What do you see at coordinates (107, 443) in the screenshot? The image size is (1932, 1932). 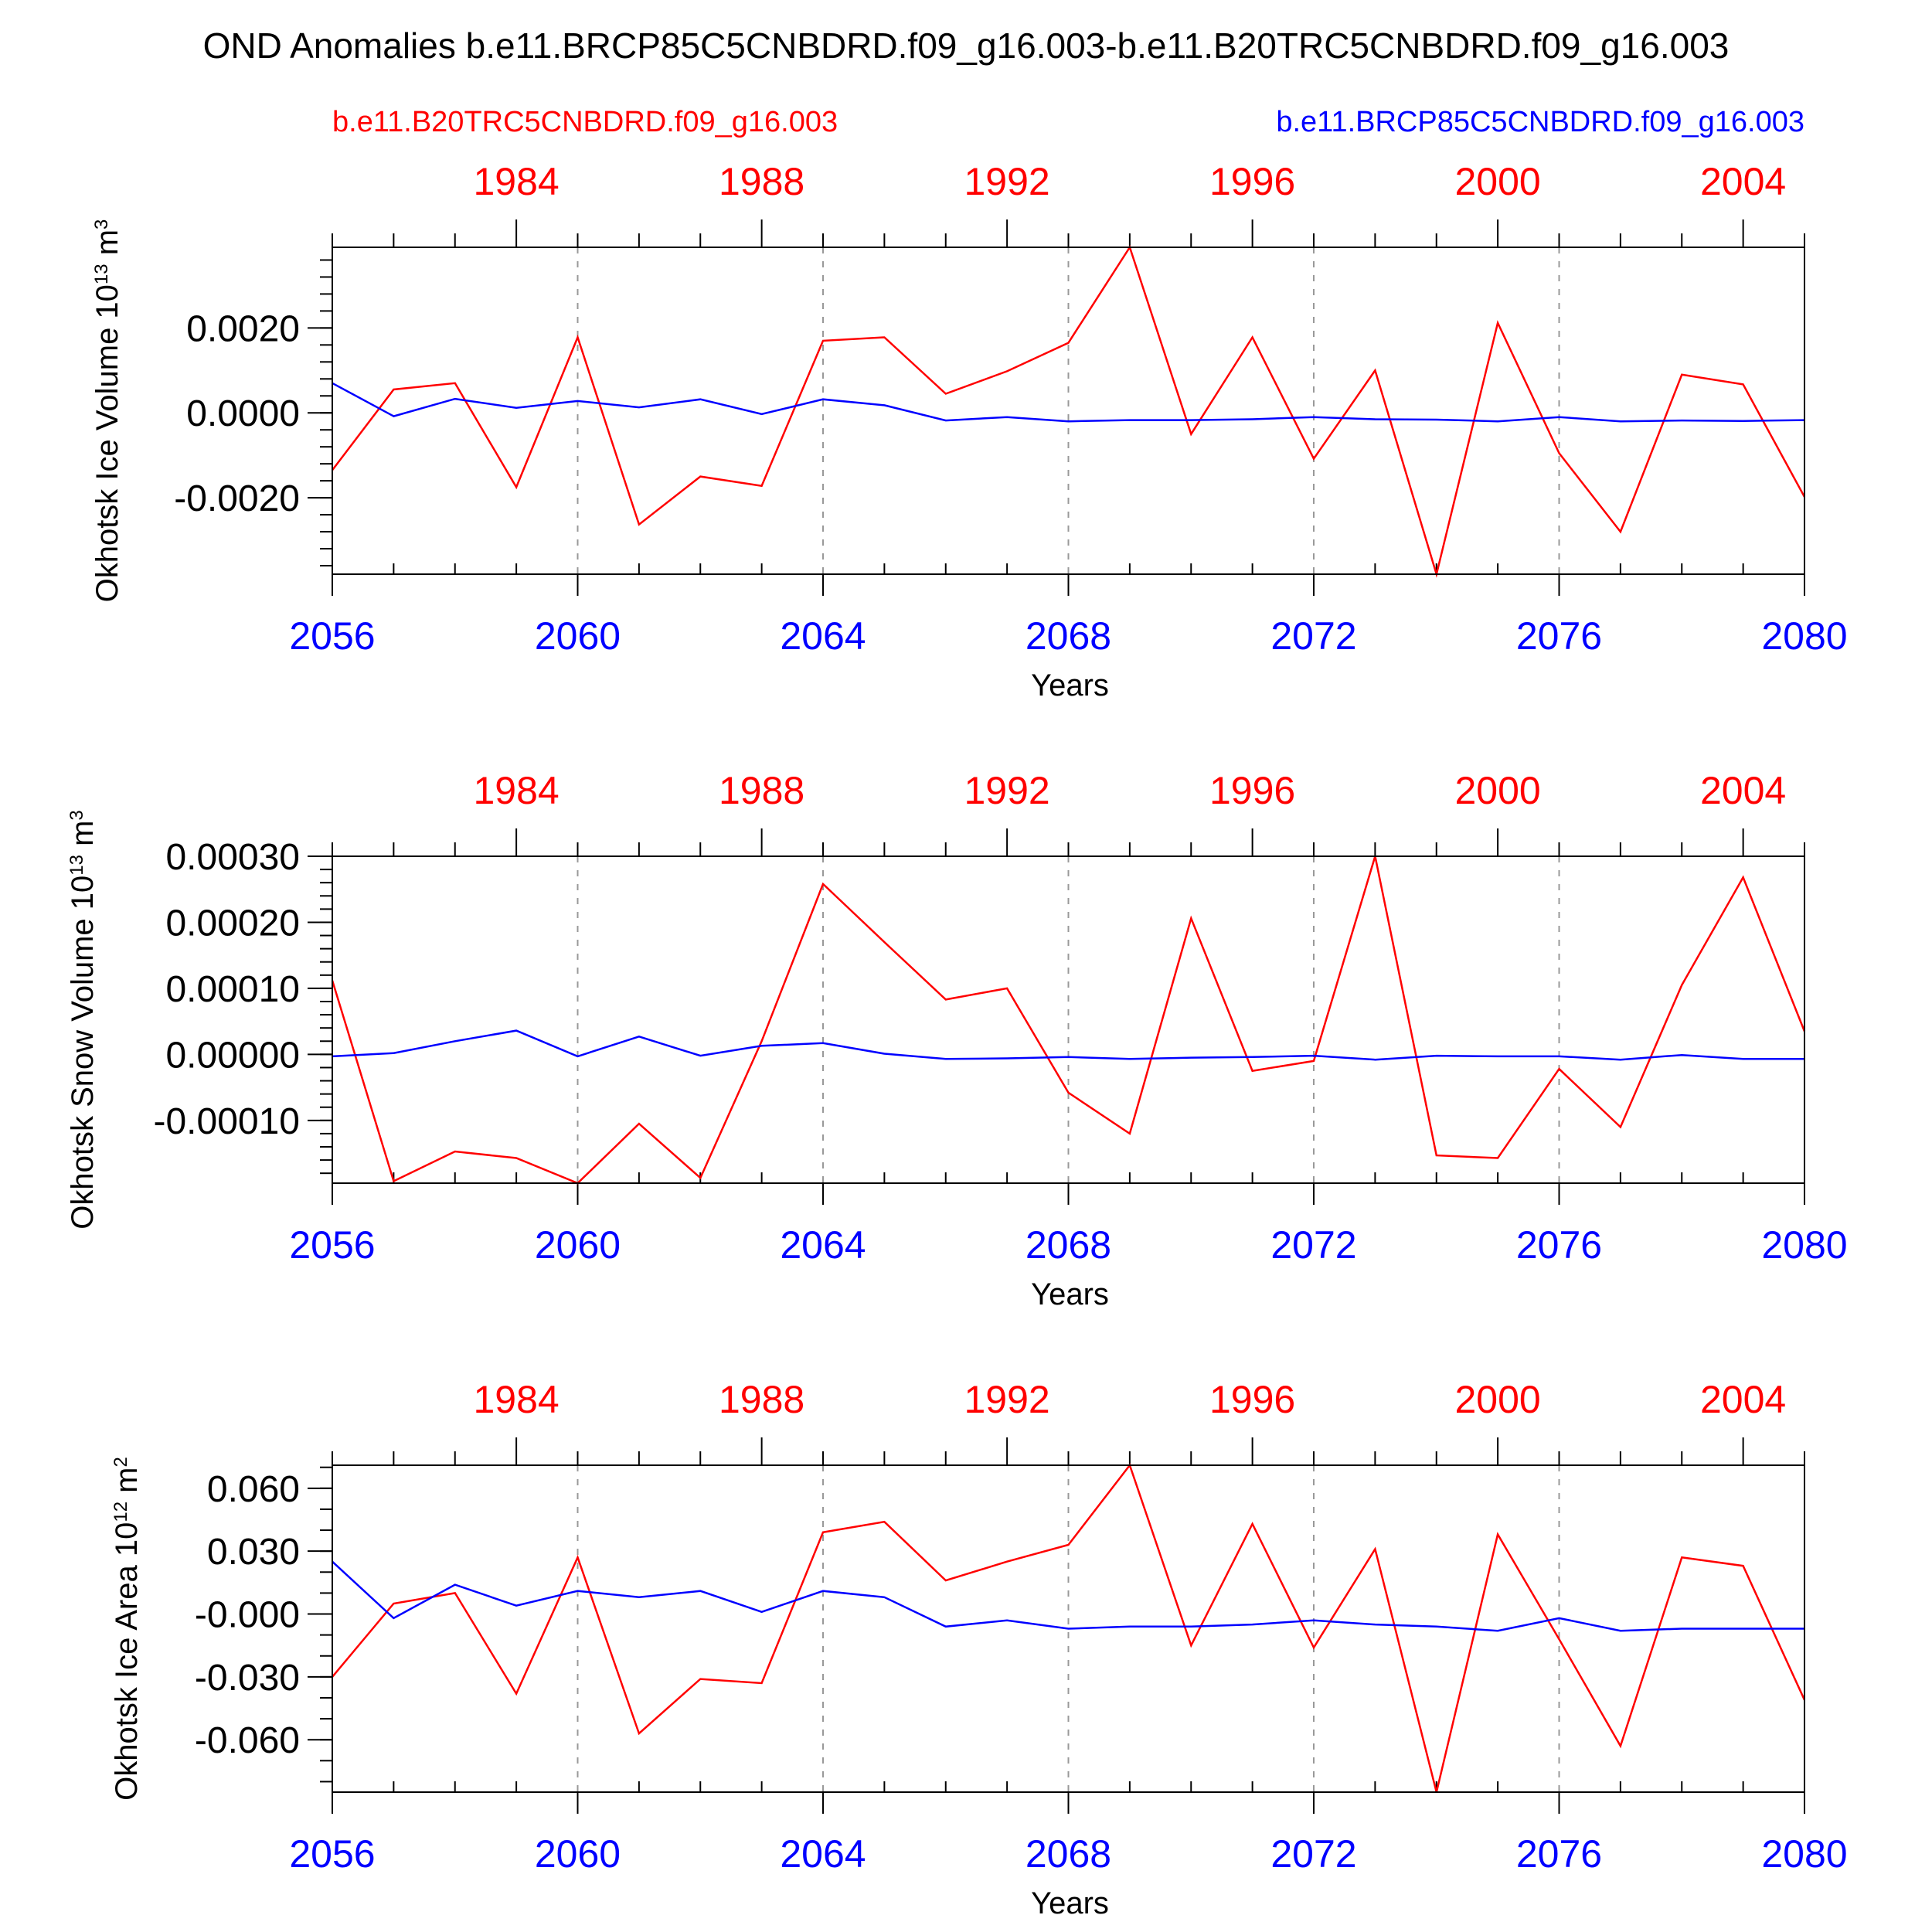 I see `y-axis-label-part: Okhotsk Ice Volume 10` at bounding box center [107, 443].